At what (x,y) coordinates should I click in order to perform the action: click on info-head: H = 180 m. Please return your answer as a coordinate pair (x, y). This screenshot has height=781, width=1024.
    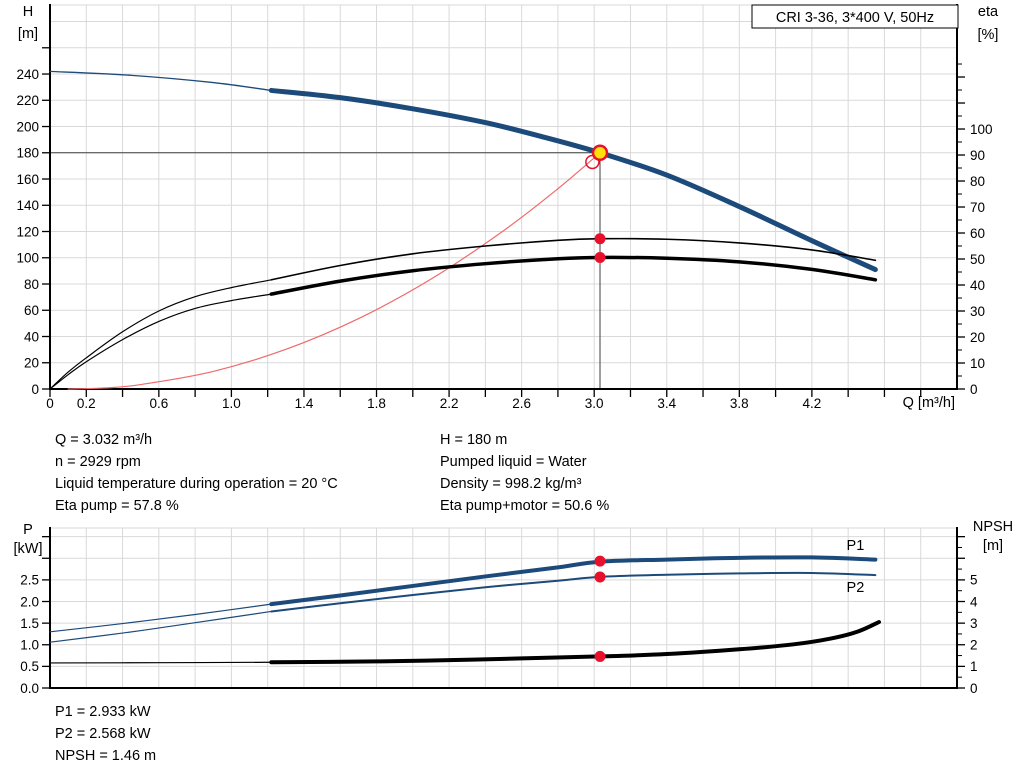
    Looking at the image, I should click on (474, 440).